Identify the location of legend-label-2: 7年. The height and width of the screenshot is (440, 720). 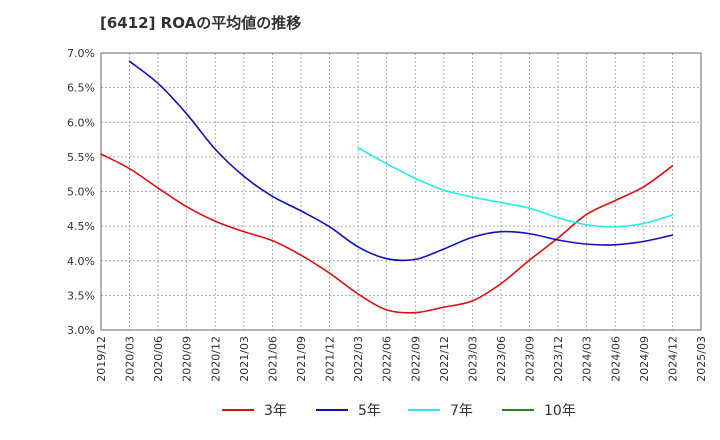
(461, 411).